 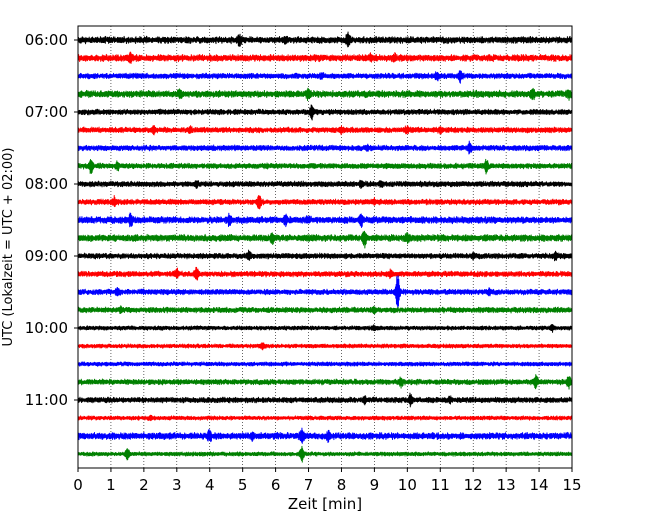 What do you see at coordinates (46, 112) in the screenshot?
I see `y-tick-label: 07:00` at bounding box center [46, 112].